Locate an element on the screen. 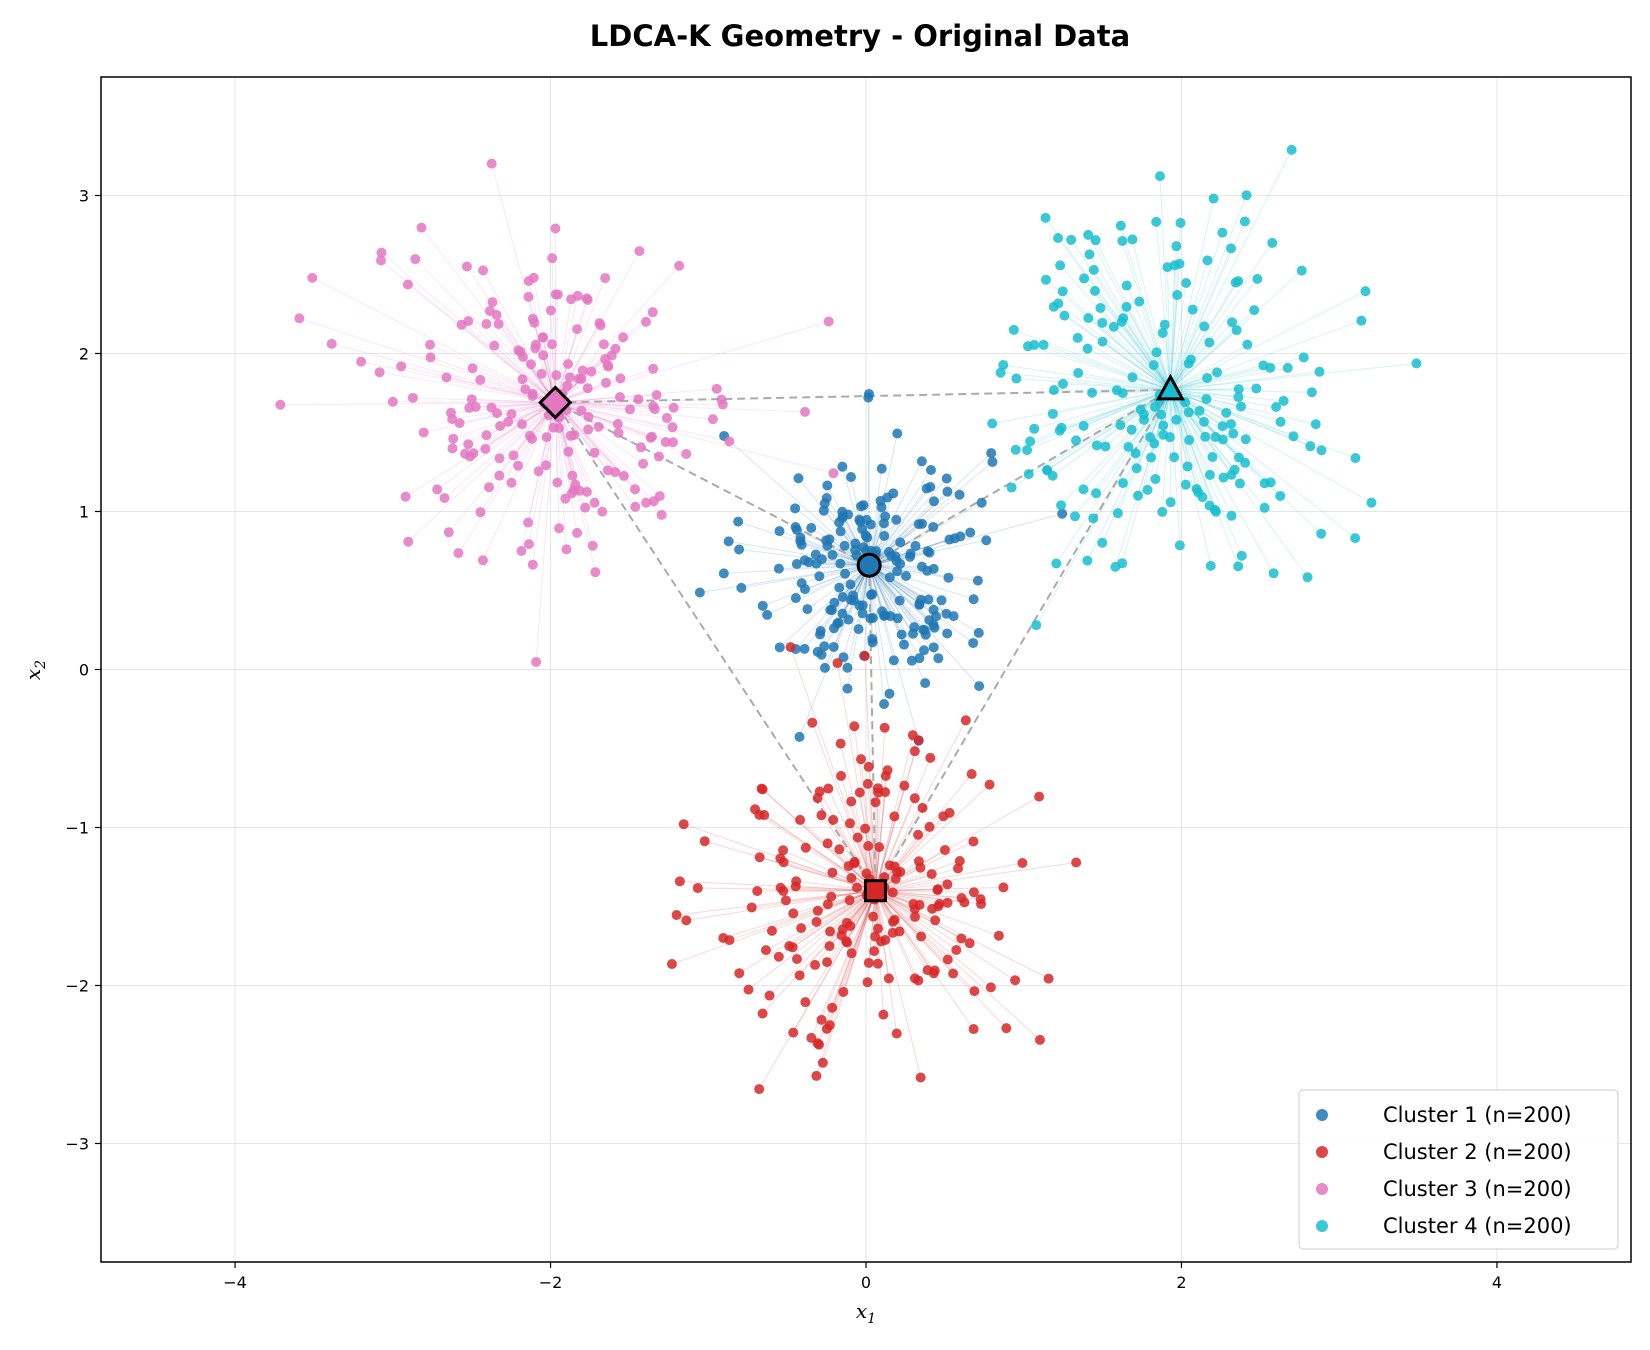  legend-label-cluster-3: Cluster 3 (n=200) is located at coordinates (1477, 1189).